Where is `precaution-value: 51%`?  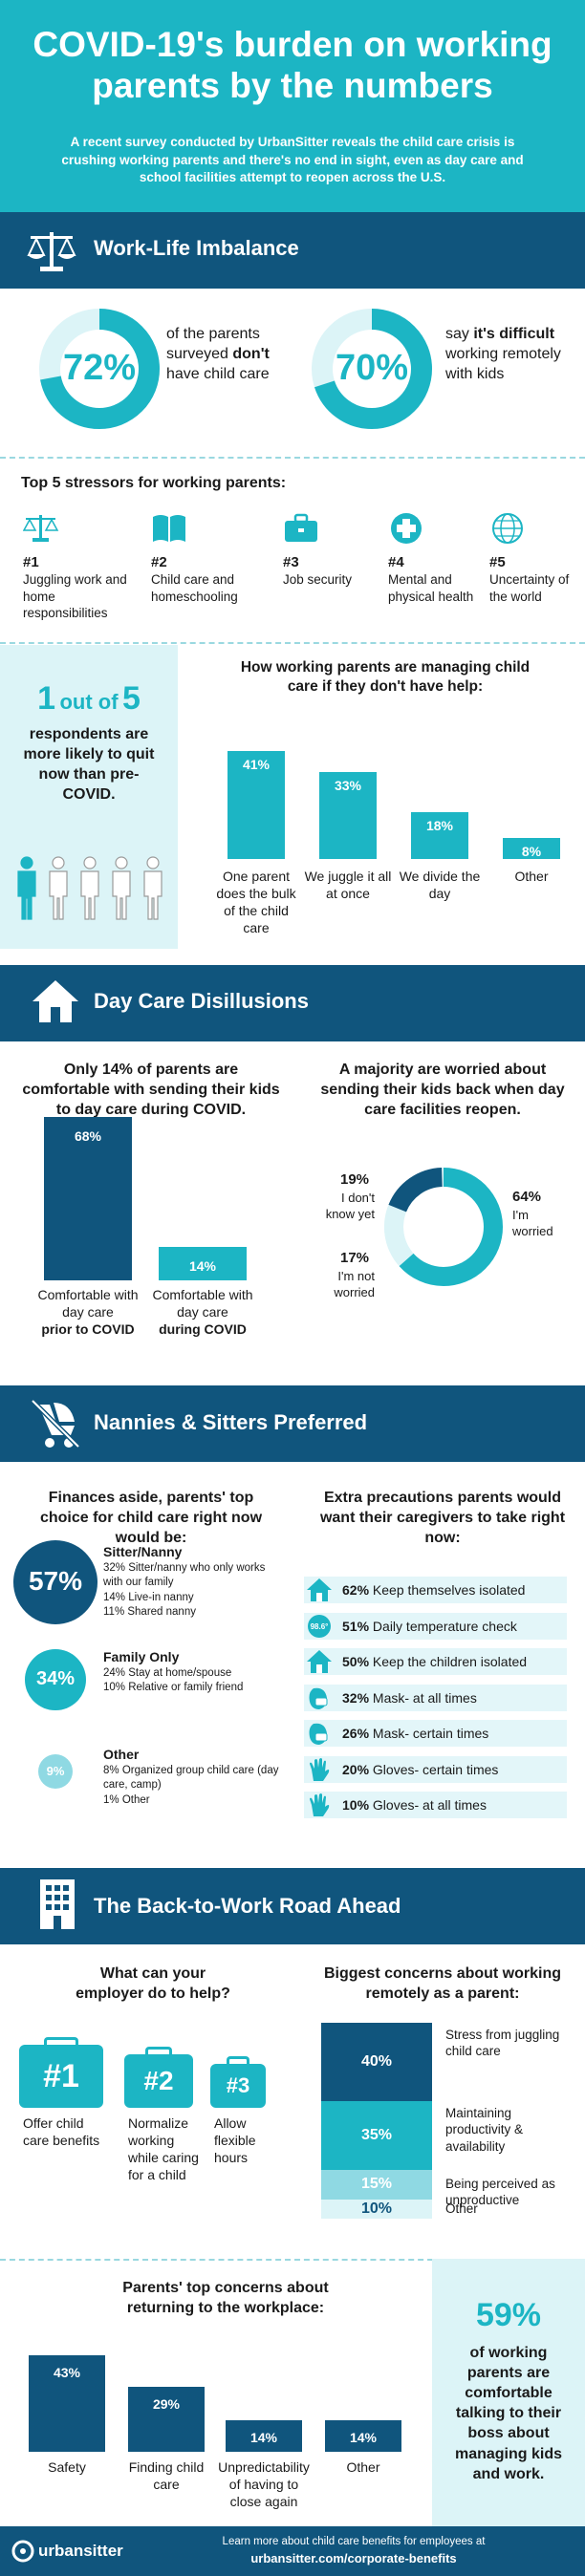 precaution-value: 51% is located at coordinates (357, 1626).